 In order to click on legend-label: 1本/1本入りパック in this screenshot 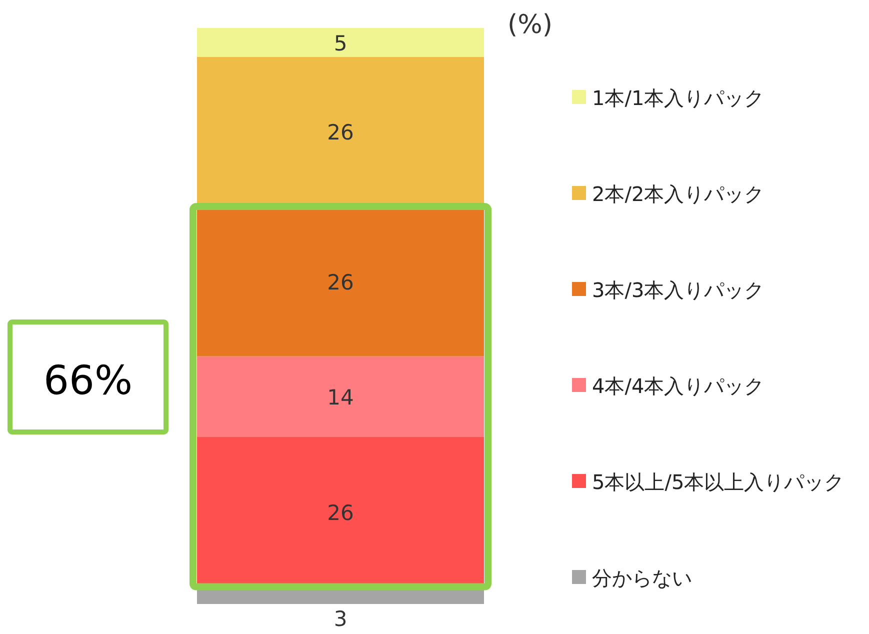, I will do `click(678, 98)`.